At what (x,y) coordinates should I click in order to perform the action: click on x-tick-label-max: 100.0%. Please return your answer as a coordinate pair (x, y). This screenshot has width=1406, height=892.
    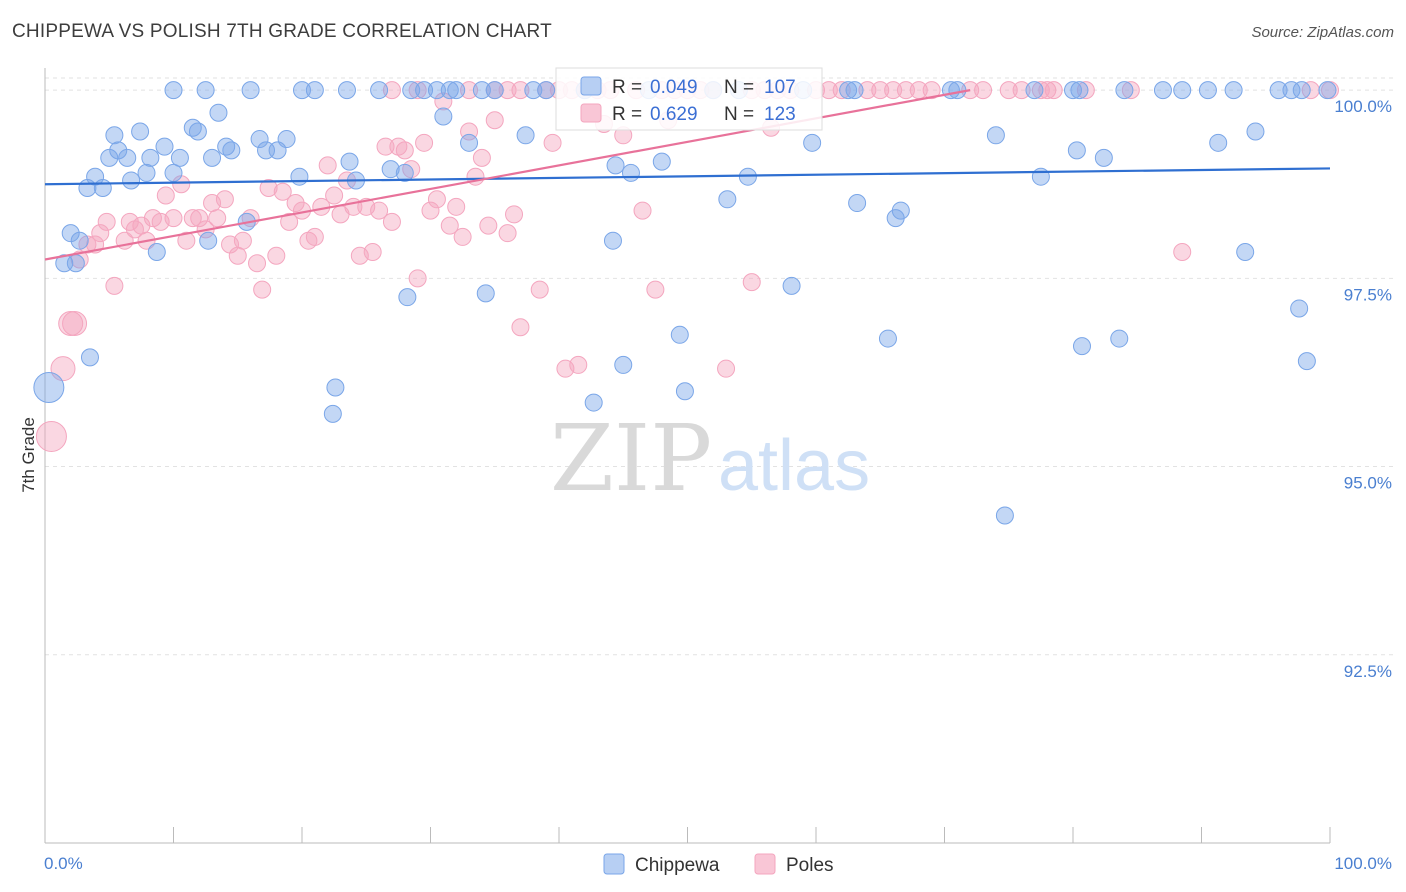
    Looking at the image, I should click on (1363, 863).